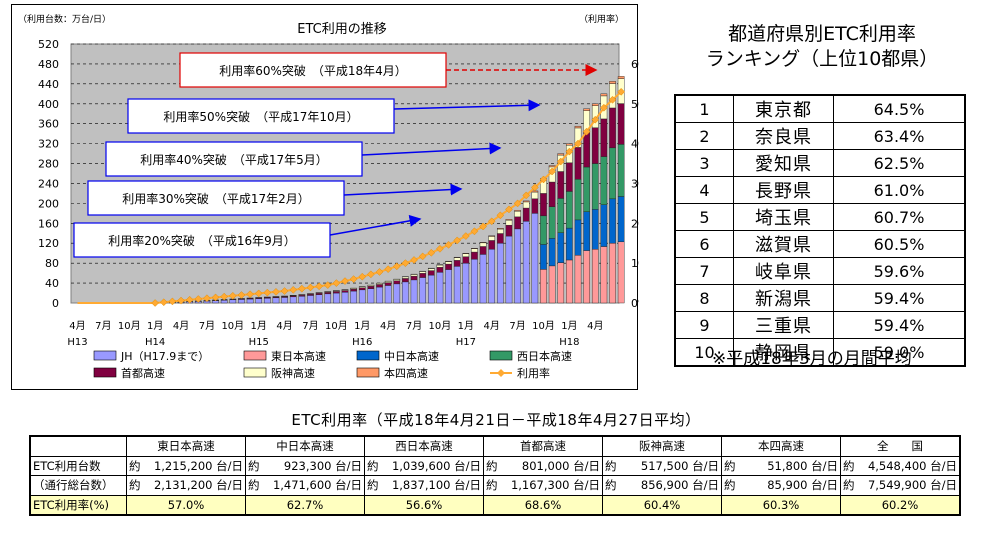 The height and width of the screenshot is (533, 992). Describe the element at coordinates (186, 485) in the screenshot. I see `table-cell: 約 2,131,200 台/日` at that location.